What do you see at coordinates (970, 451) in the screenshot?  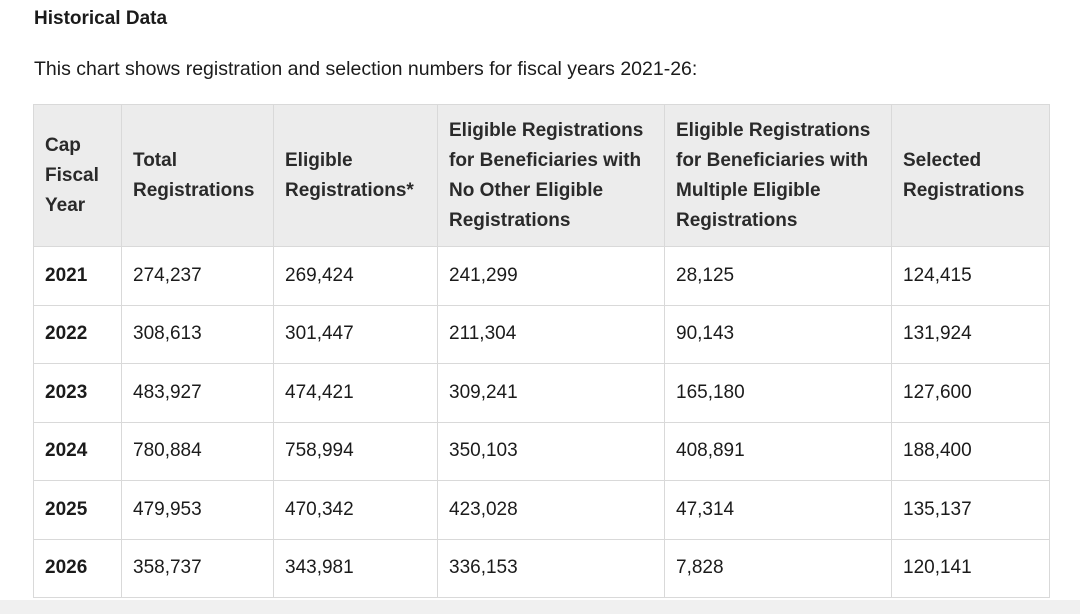 I see `cell-selected: 188,400` at bounding box center [970, 451].